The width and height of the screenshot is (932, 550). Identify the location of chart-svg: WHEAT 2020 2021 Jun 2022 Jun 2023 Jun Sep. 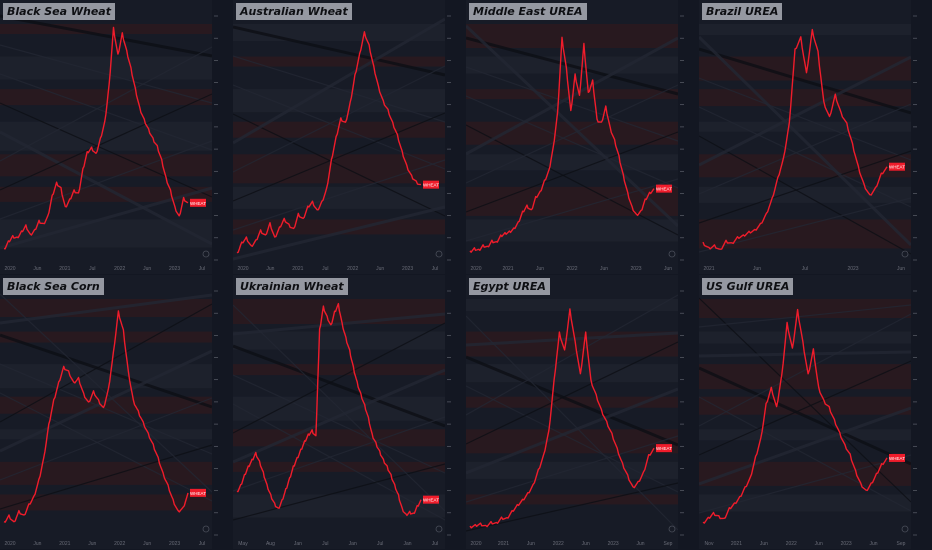
(582, 412).